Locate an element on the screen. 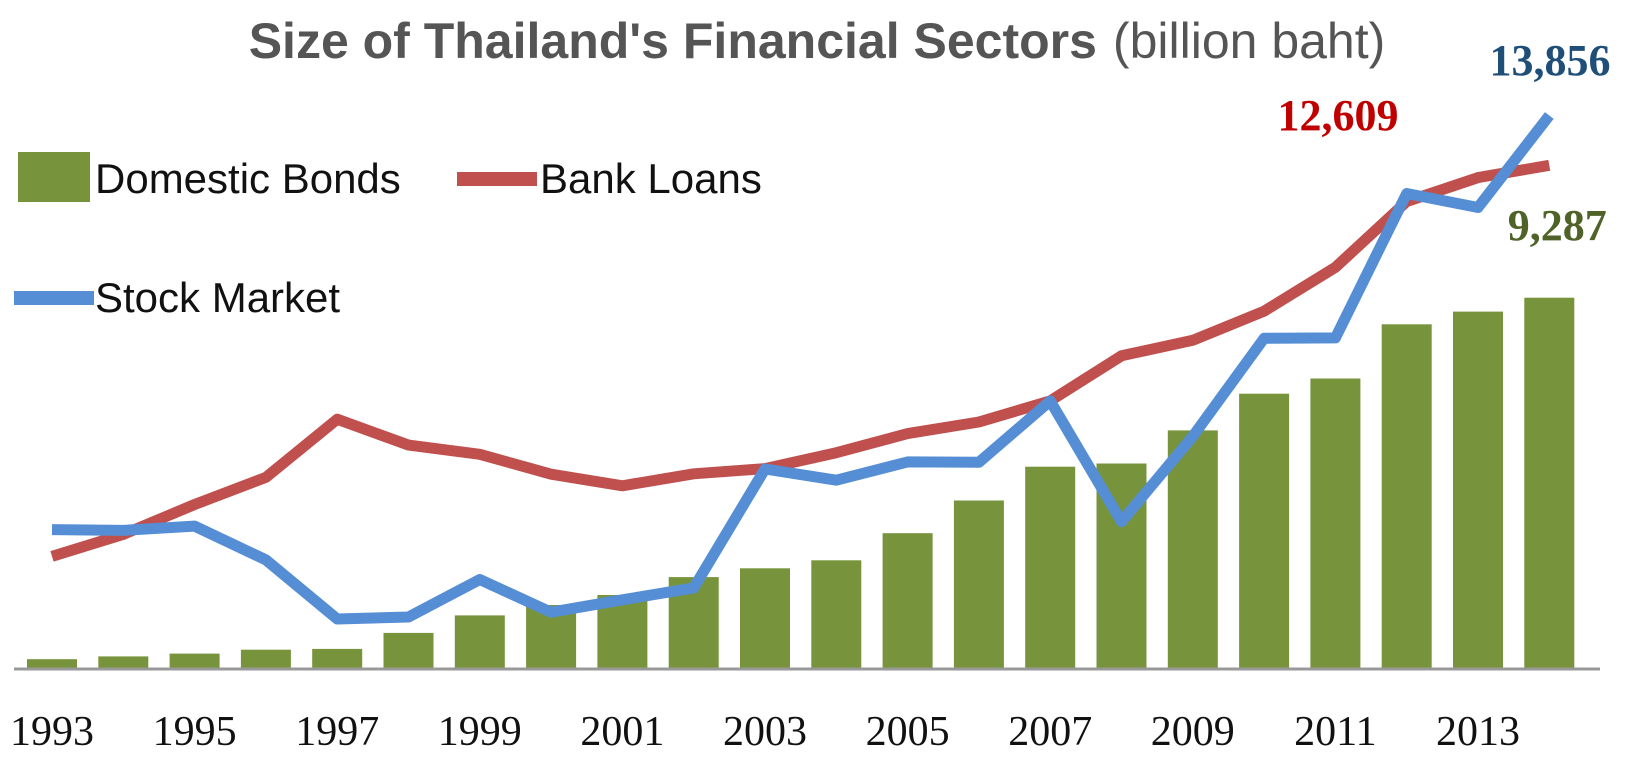  x-tick-label-1993: 1993 is located at coordinates (52, 732).